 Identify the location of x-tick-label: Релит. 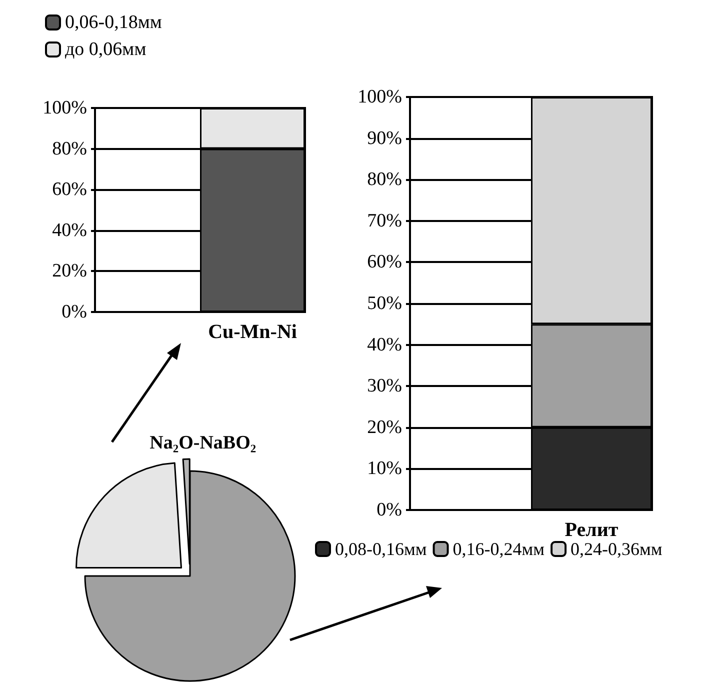
(591, 530).